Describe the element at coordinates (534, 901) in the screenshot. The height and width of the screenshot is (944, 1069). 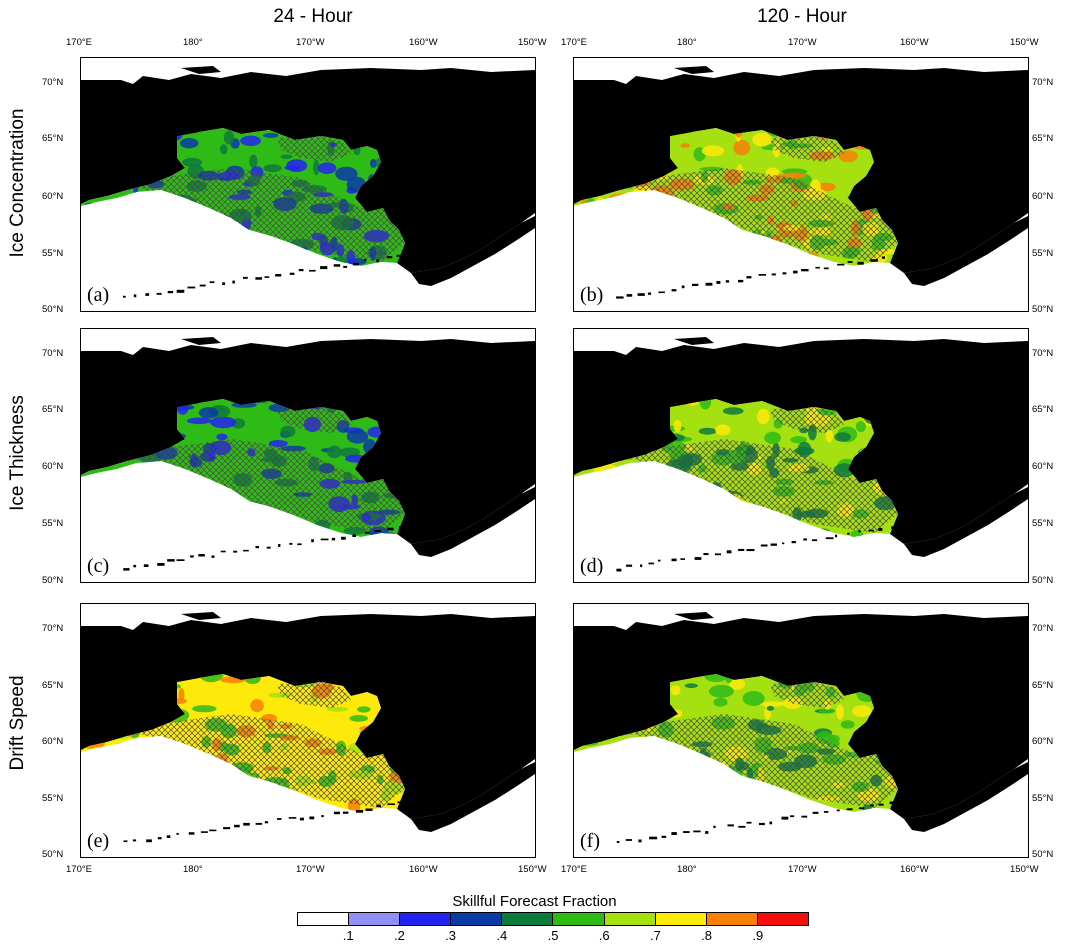
I see `colorbar-title: Skillful Forecast Fraction` at that location.